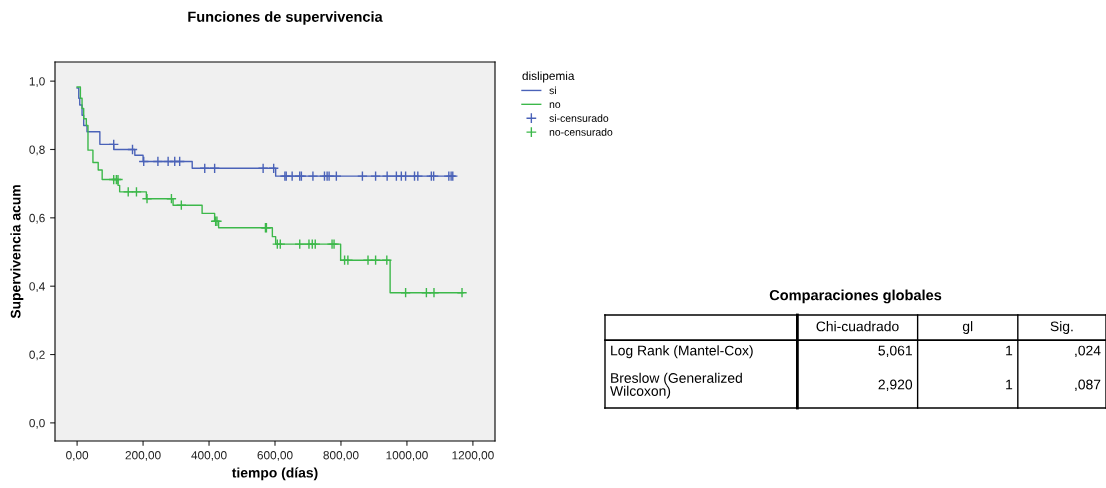 This screenshot has height=488, width=1106. I want to click on x-tick-label: 1200,00, so click(473, 456).